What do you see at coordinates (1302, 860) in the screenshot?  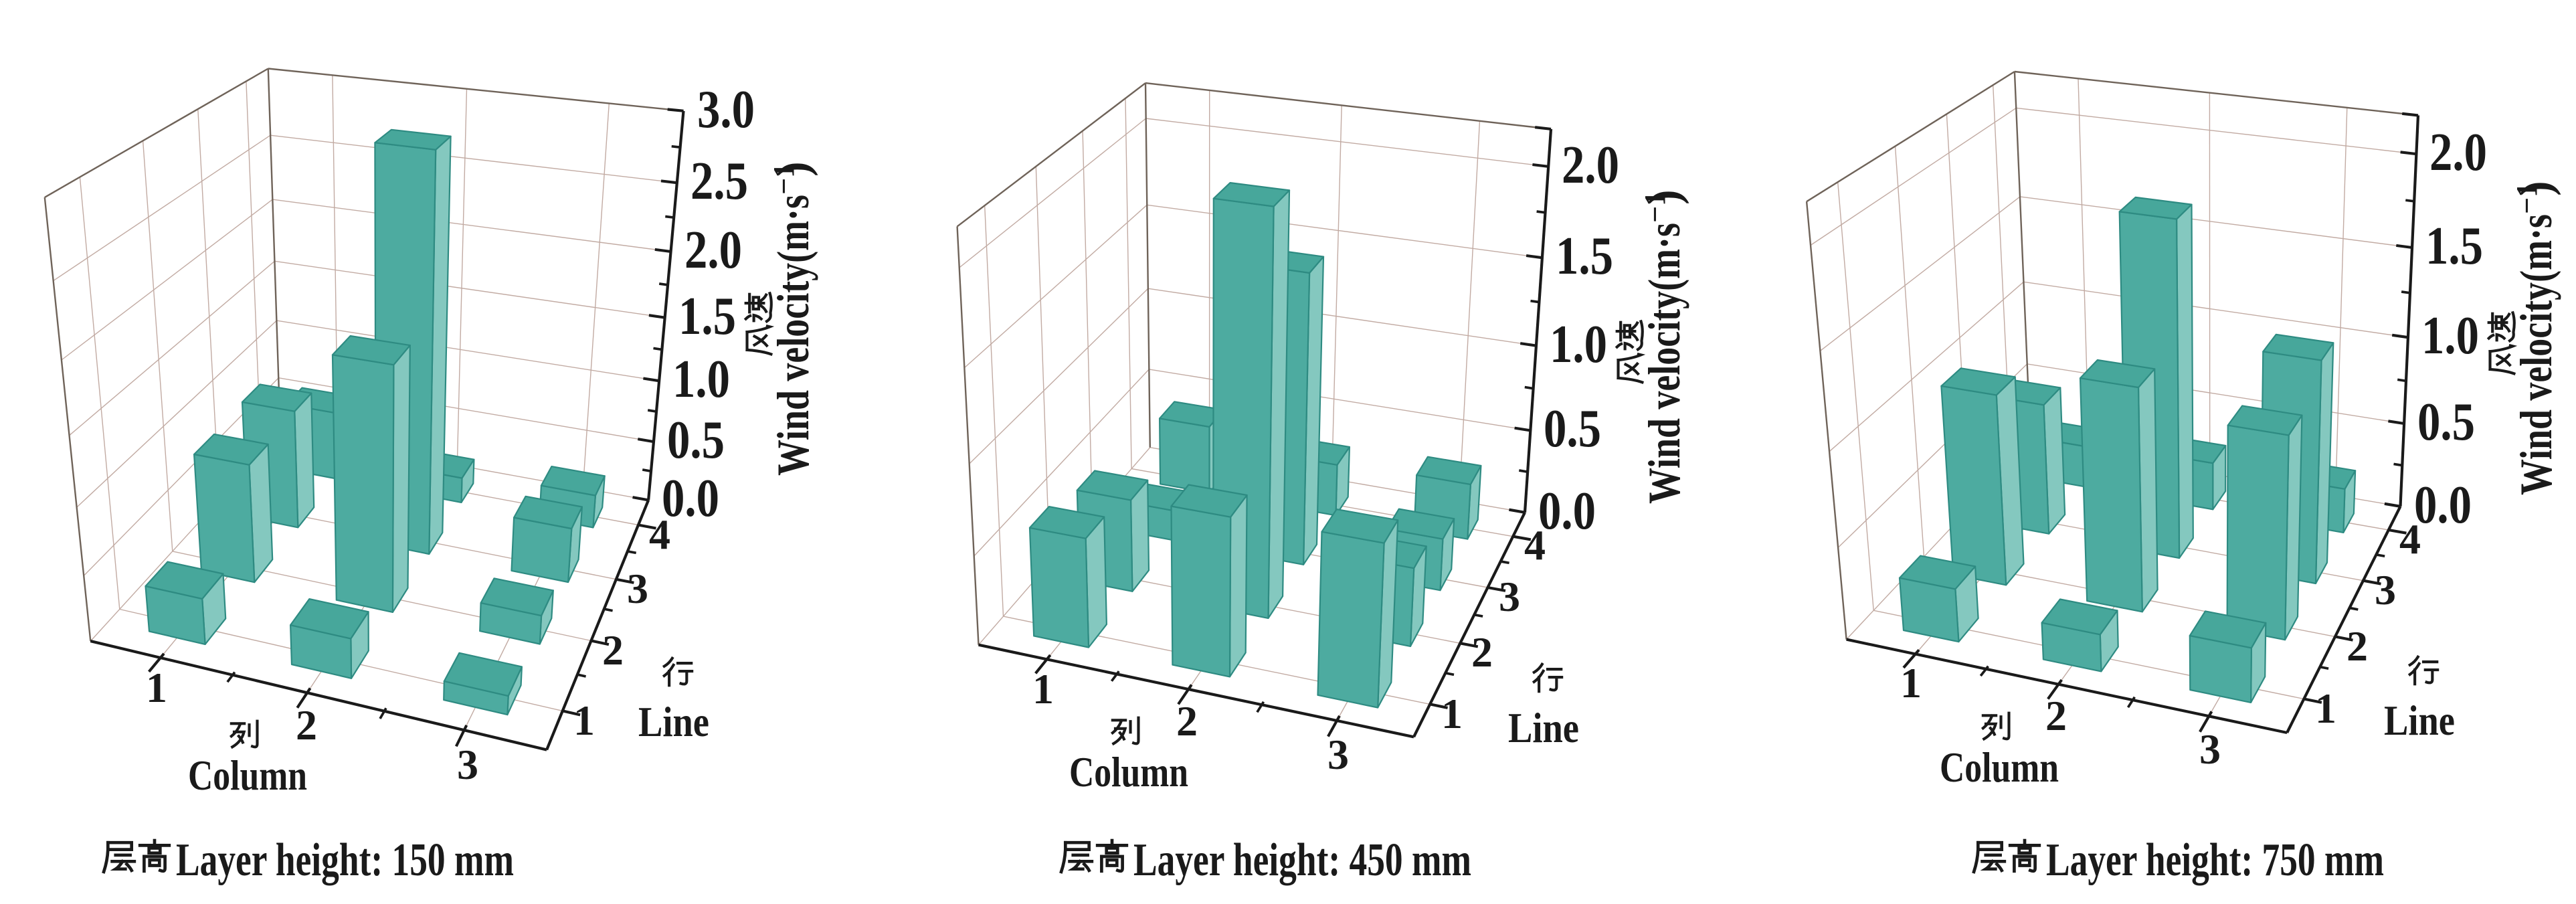 I see `svg-text: Layer height: 450 mm` at bounding box center [1302, 860].